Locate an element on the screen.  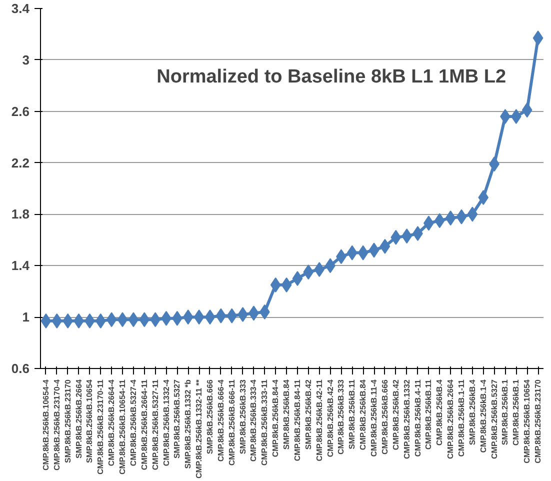
x-tick-label: CMP.8kB.256kB.10654-4 is located at coordinates (45, 424).